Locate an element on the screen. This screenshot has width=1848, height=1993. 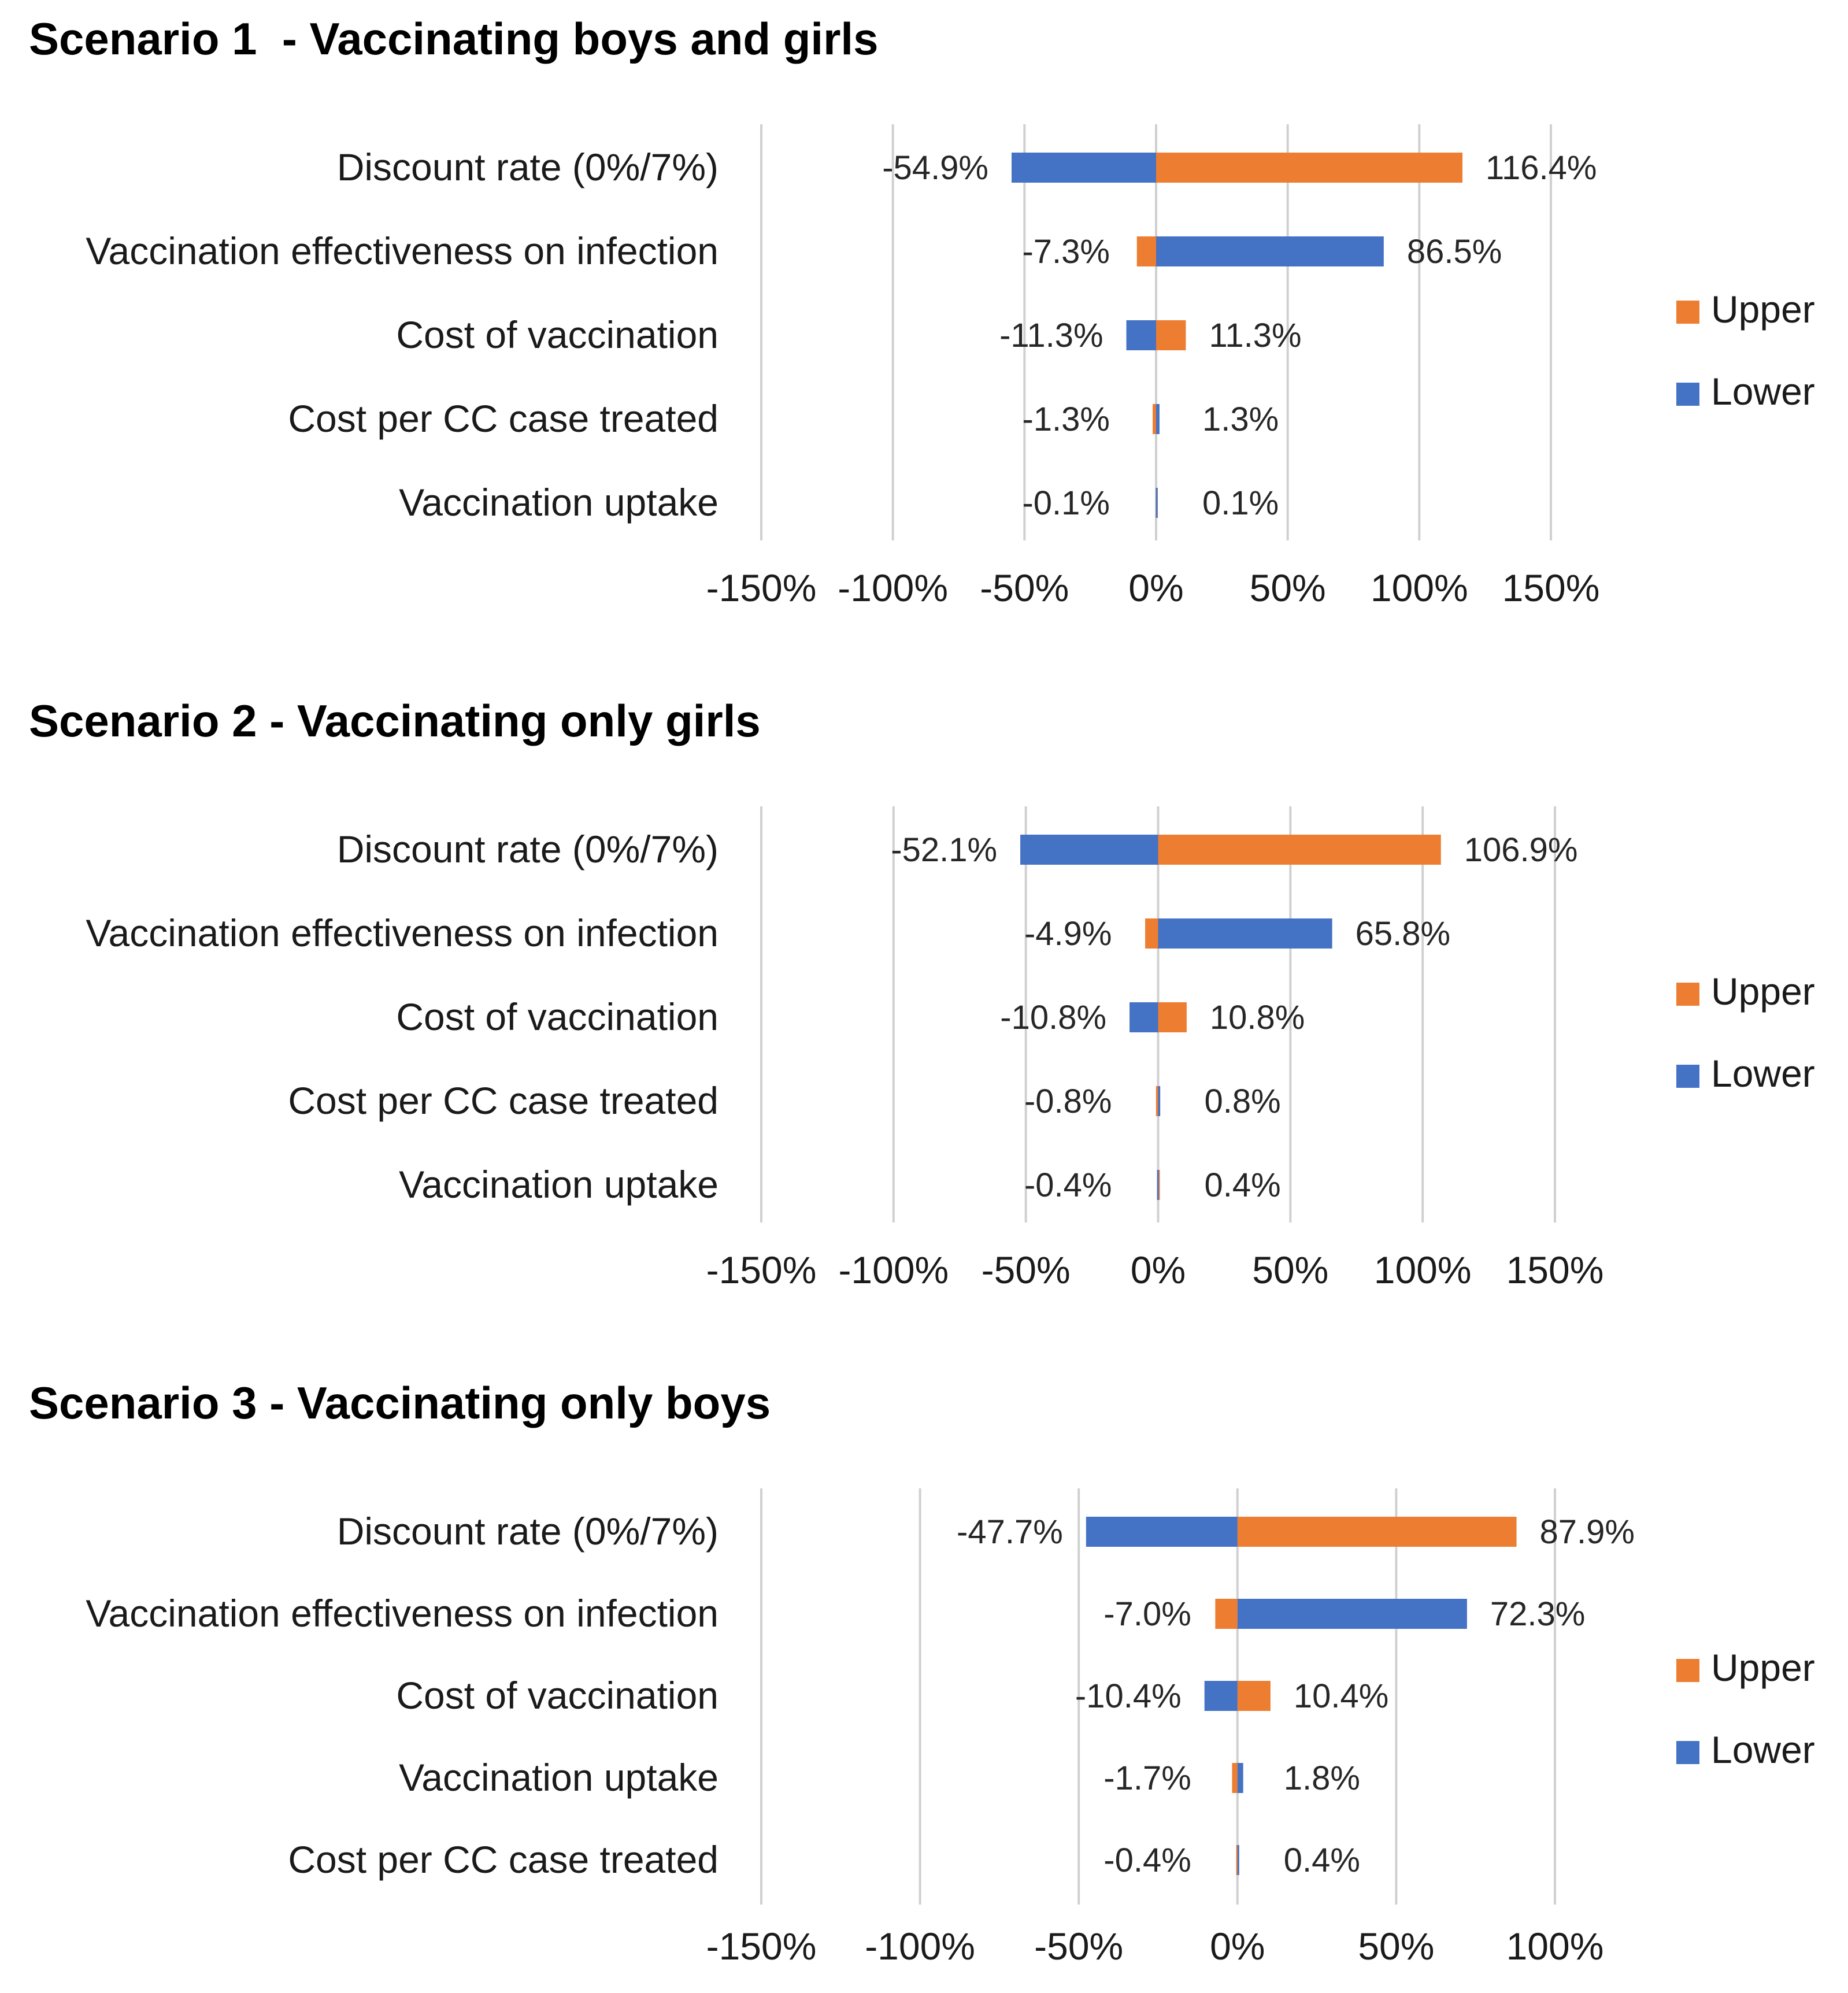
value-label-lower: -11.3% is located at coordinates (1051, 335).